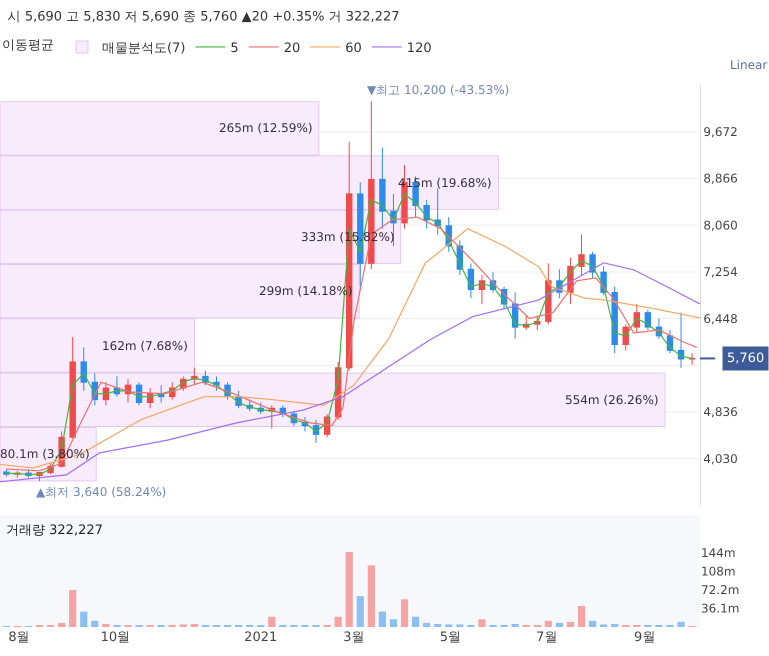  What do you see at coordinates (101, 492) in the screenshot?
I see `annotation: ▲최저 3,640 (58.24%)` at bounding box center [101, 492].